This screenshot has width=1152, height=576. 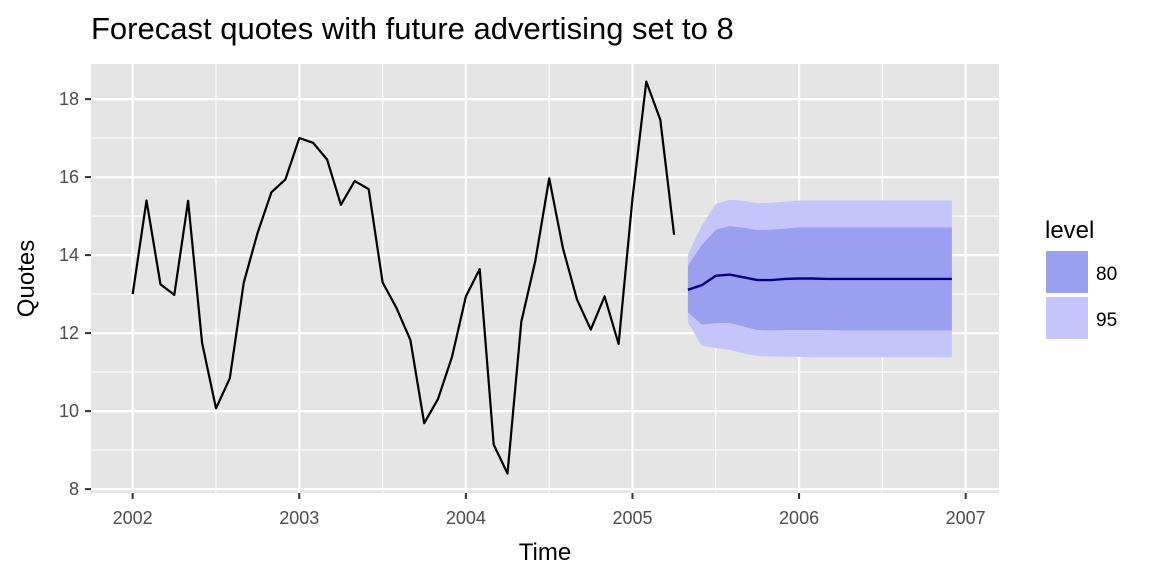 What do you see at coordinates (74, 489) in the screenshot?
I see `y-tick-label: 8` at bounding box center [74, 489].